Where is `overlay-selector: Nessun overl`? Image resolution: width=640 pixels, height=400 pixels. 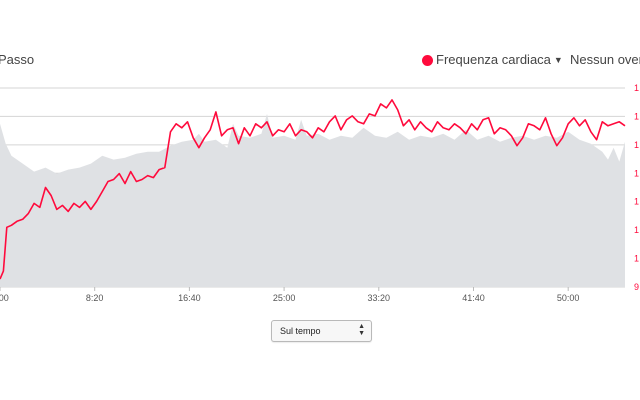
overlay-selector: Nessun overl is located at coordinates (605, 59).